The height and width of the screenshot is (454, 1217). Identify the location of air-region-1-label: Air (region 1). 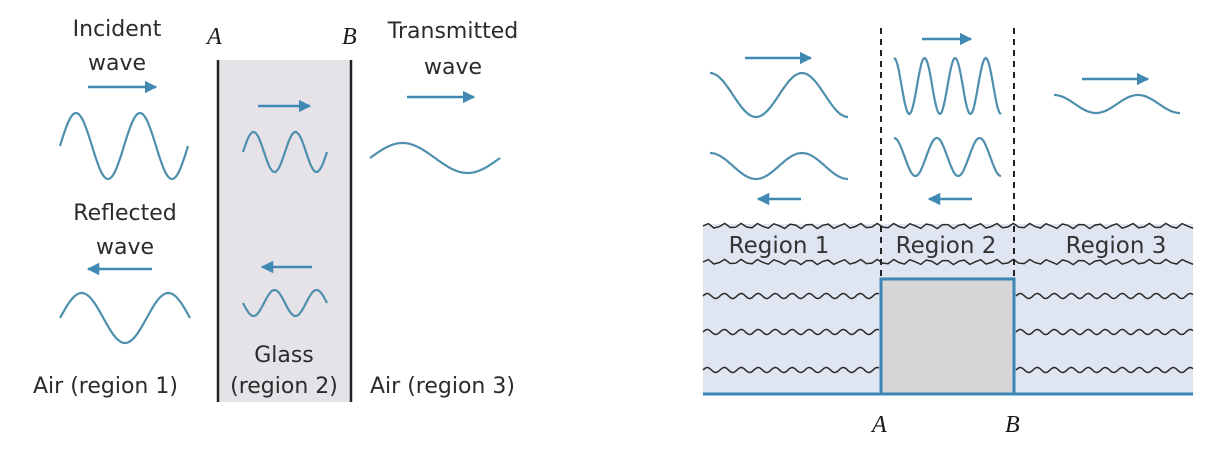
(105, 386).